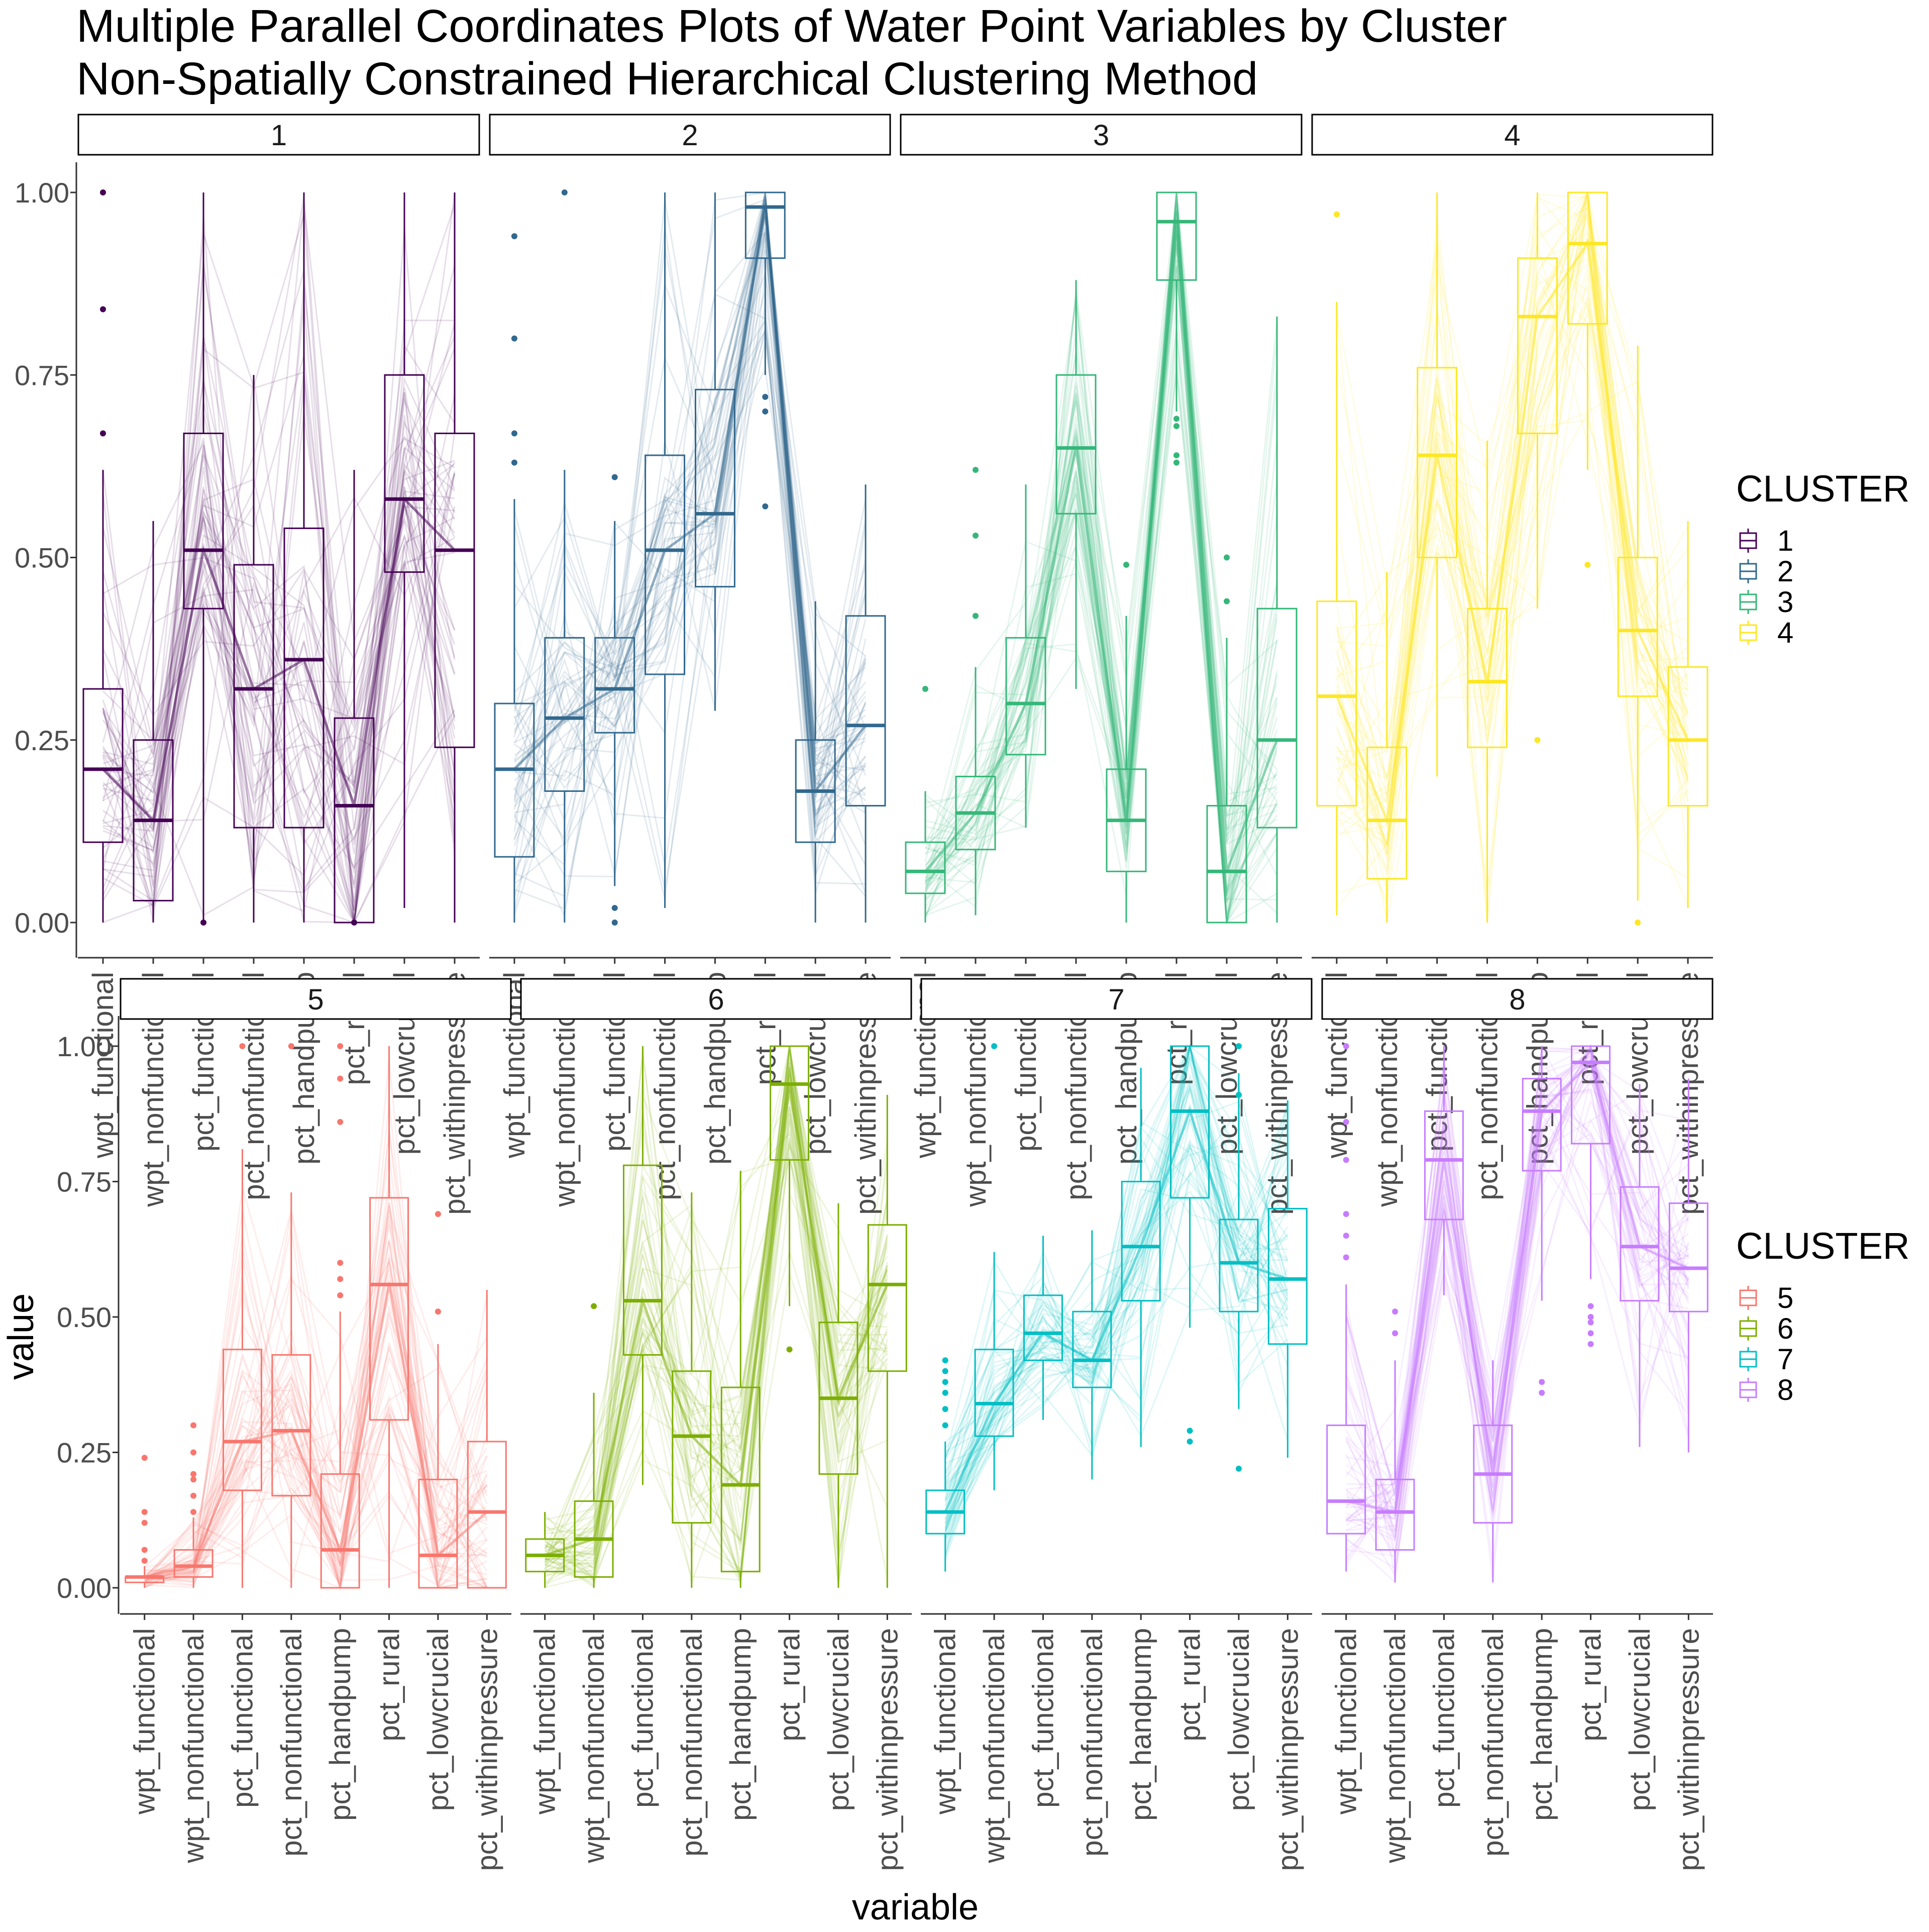  I want to click on legend-label: 8, so click(1785, 1390).